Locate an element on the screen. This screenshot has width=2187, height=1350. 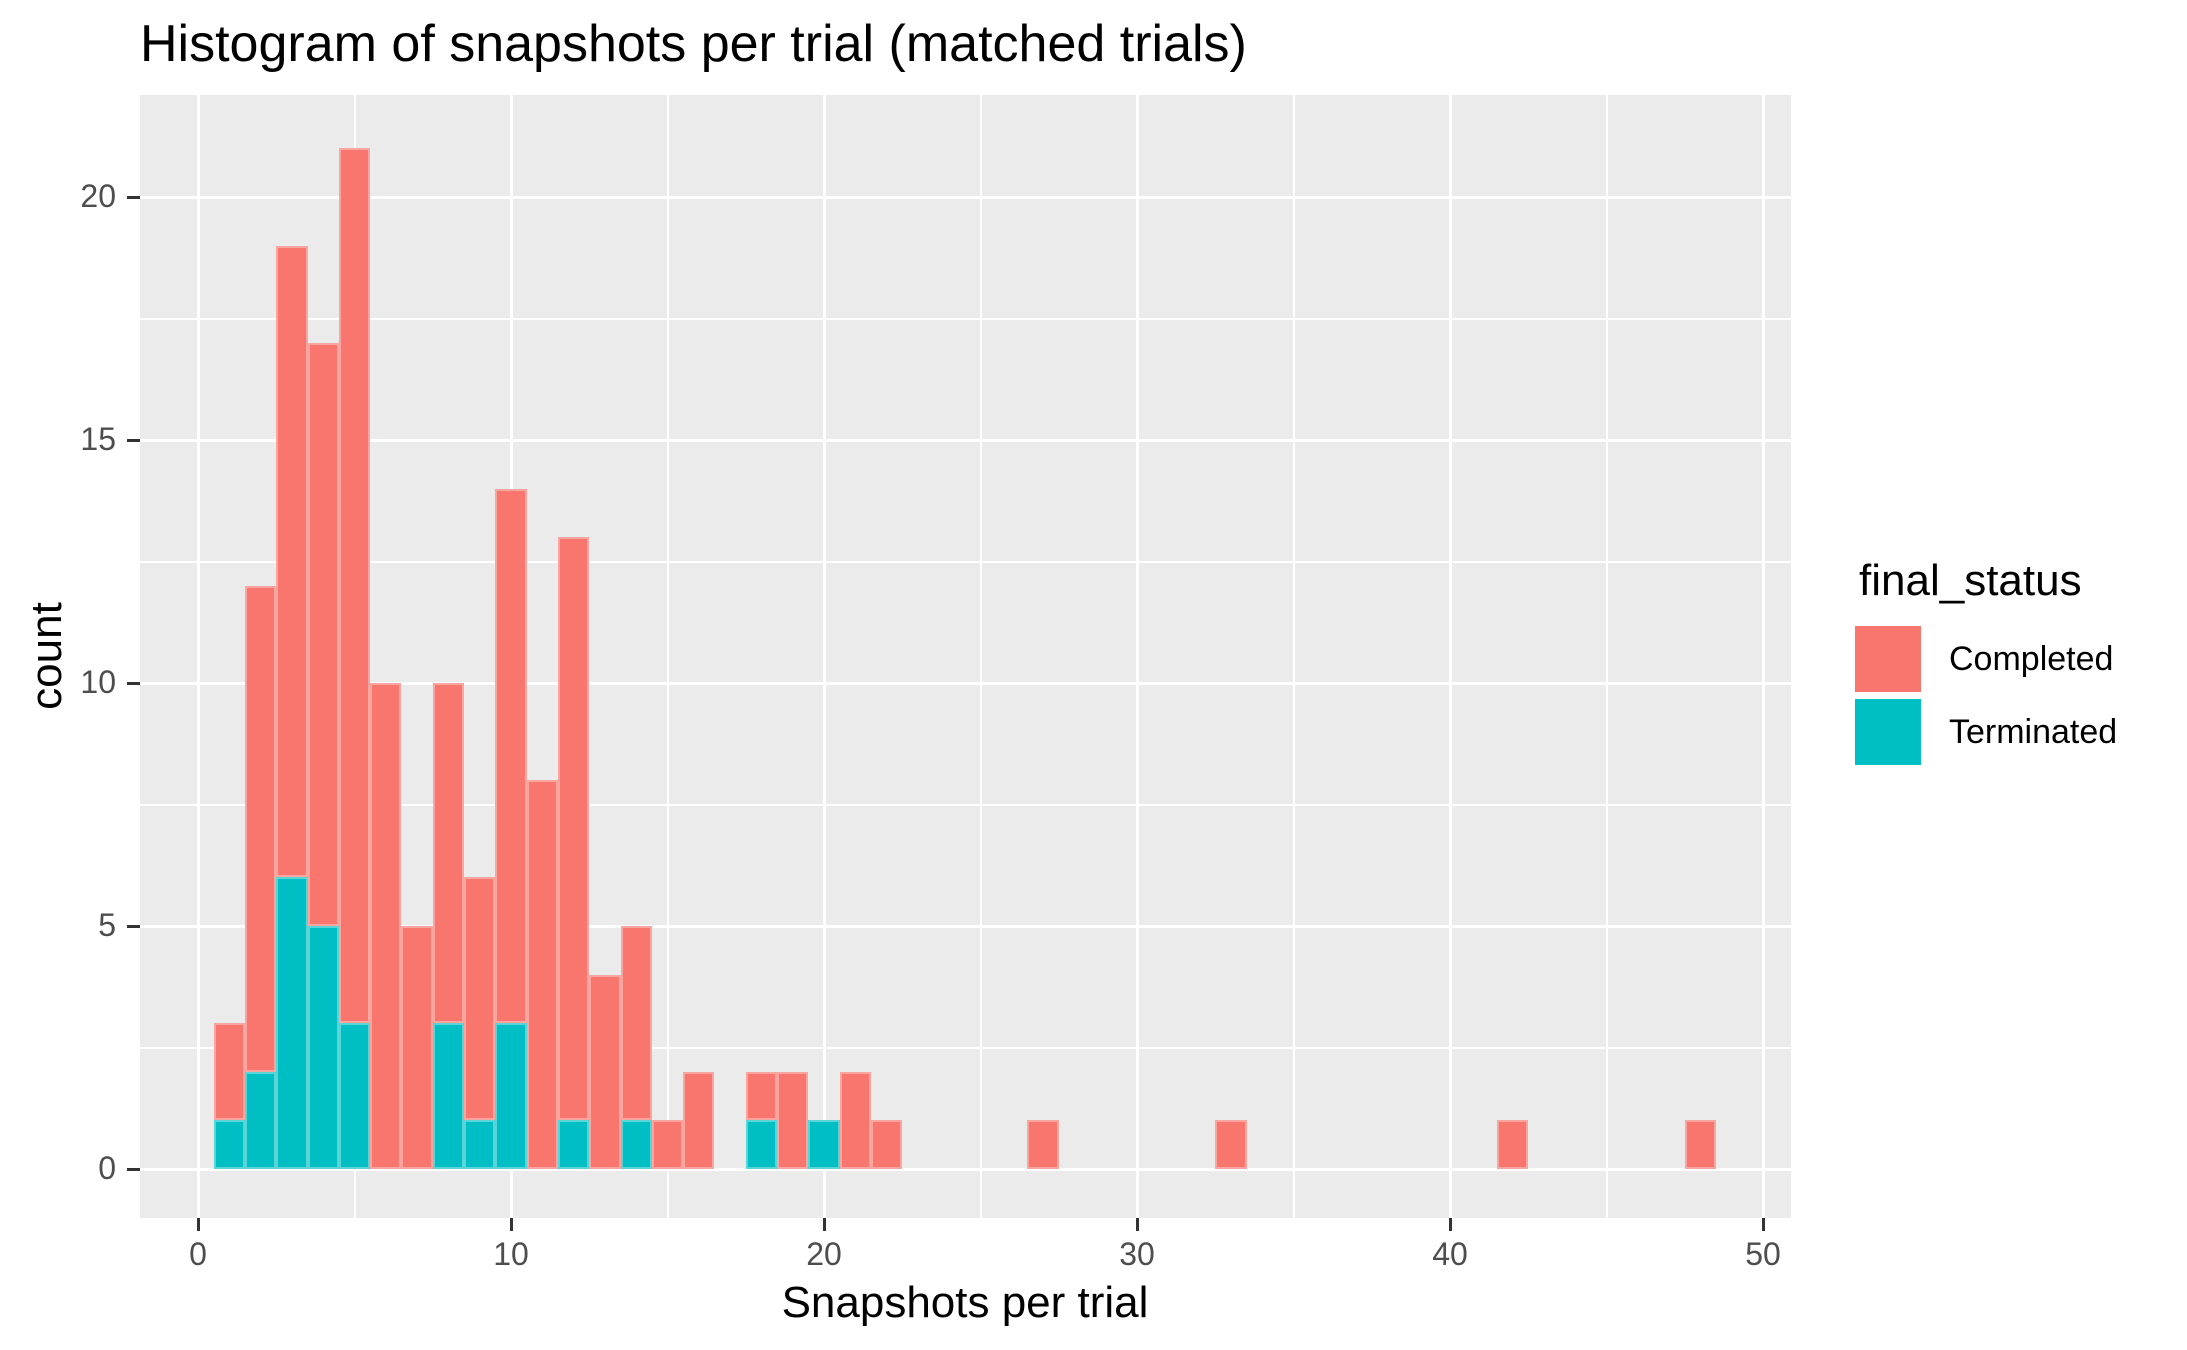
x-axis-tick-label: 0 is located at coordinates (198, 1254).